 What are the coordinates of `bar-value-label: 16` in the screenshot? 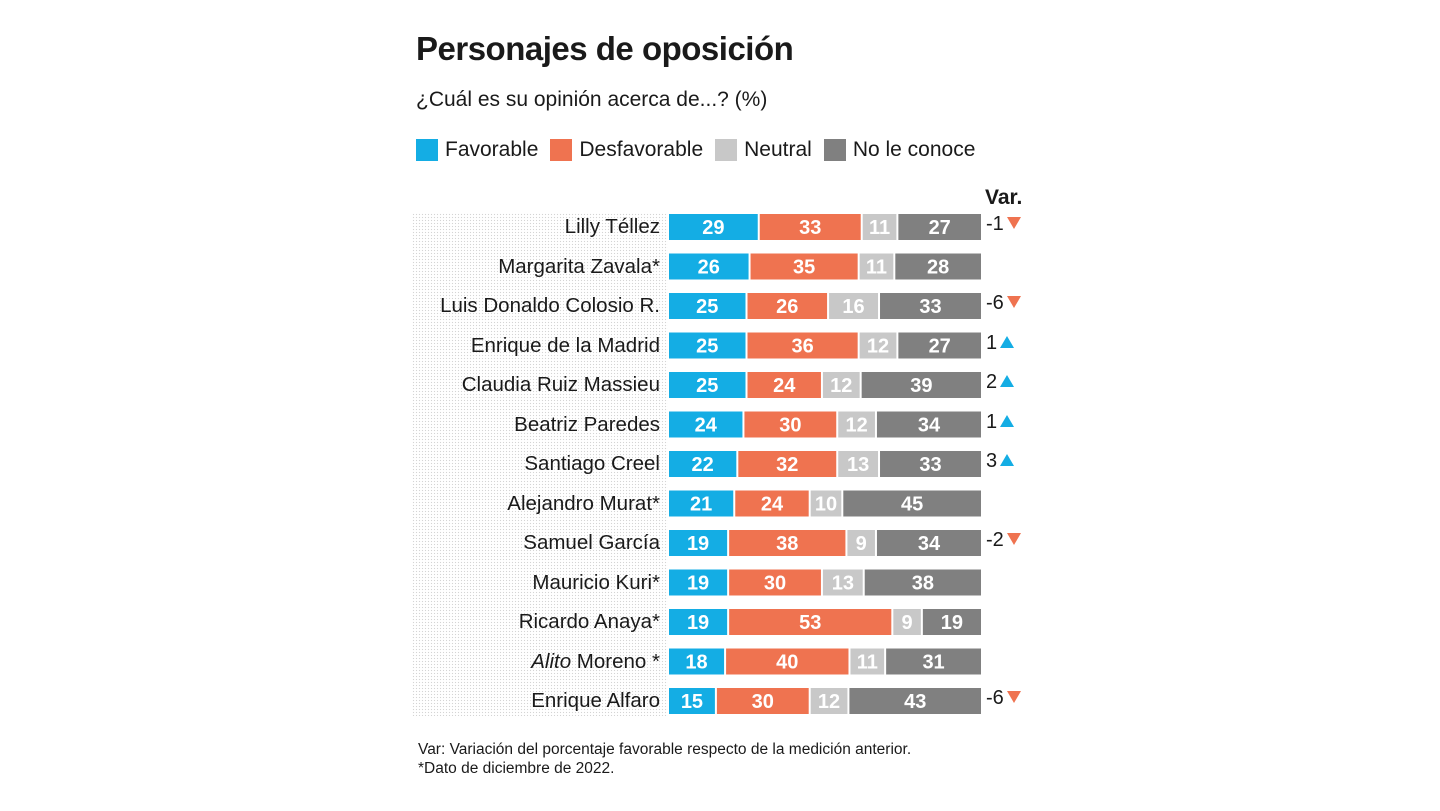 It's located at (853, 307).